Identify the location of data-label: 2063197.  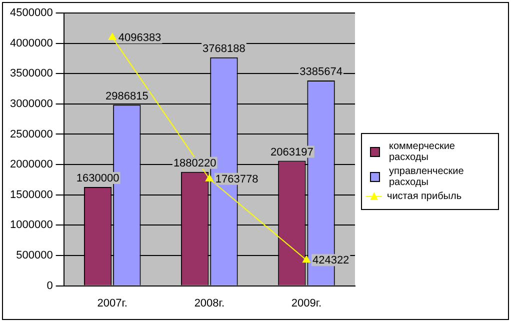
(292, 152).